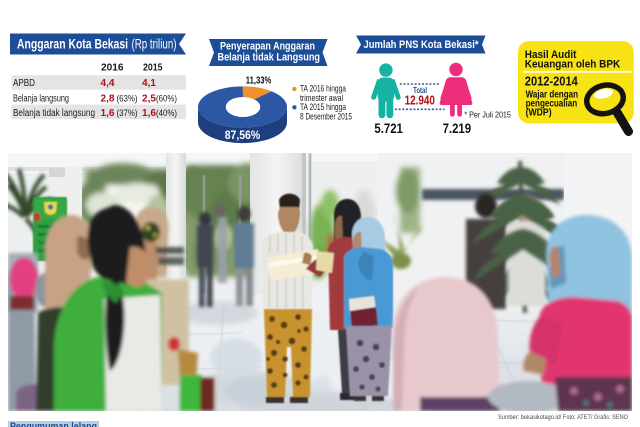 Image resolution: width=640 pixels, height=427 pixels. I want to click on svg-text: Belanja tidak langsung, so click(54, 113).